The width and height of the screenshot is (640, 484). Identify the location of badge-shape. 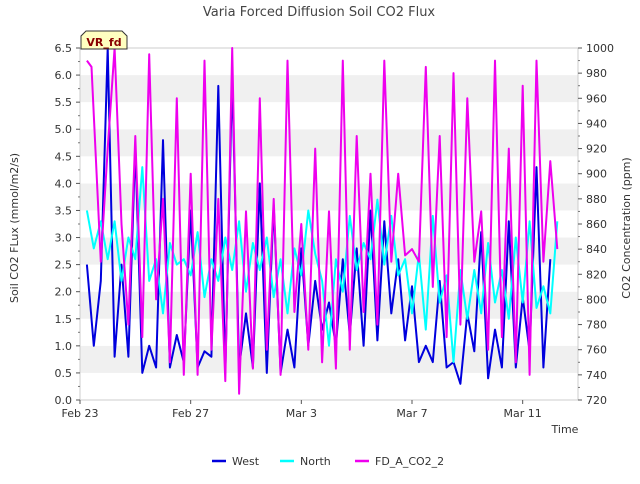
(104, 40).